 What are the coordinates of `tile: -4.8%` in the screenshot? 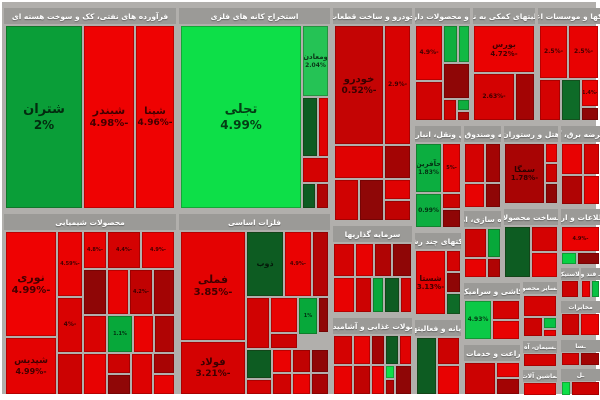 It's located at (95, 250).